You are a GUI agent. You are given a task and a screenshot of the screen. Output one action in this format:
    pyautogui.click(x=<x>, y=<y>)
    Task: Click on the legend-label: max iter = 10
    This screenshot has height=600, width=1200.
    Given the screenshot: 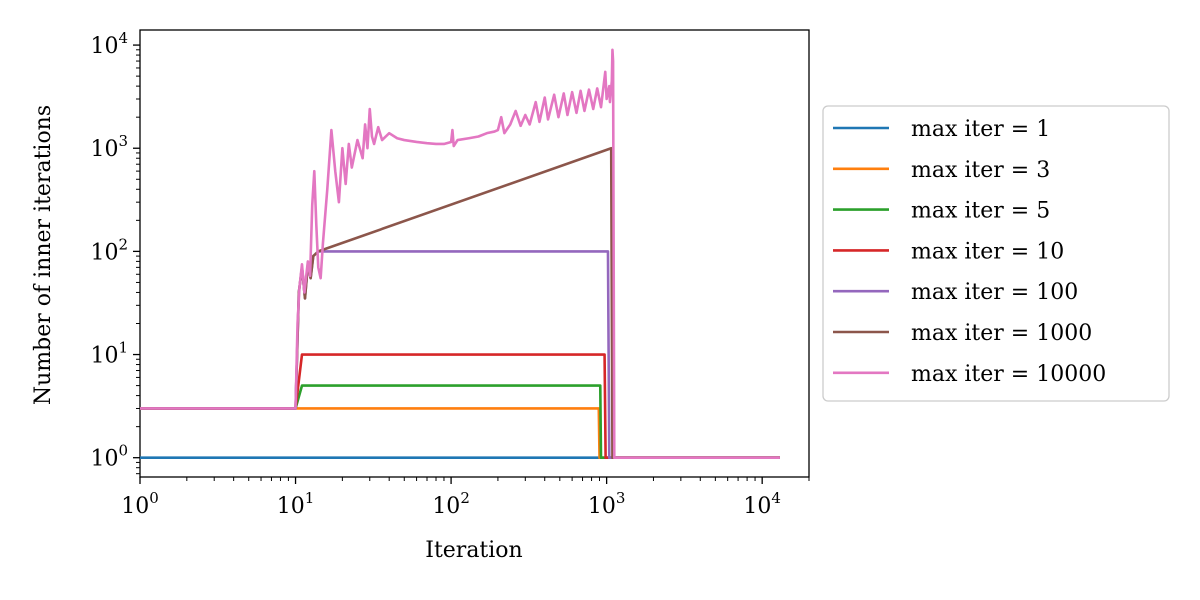 What is the action you would take?
    pyautogui.click(x=987, y=251)
    